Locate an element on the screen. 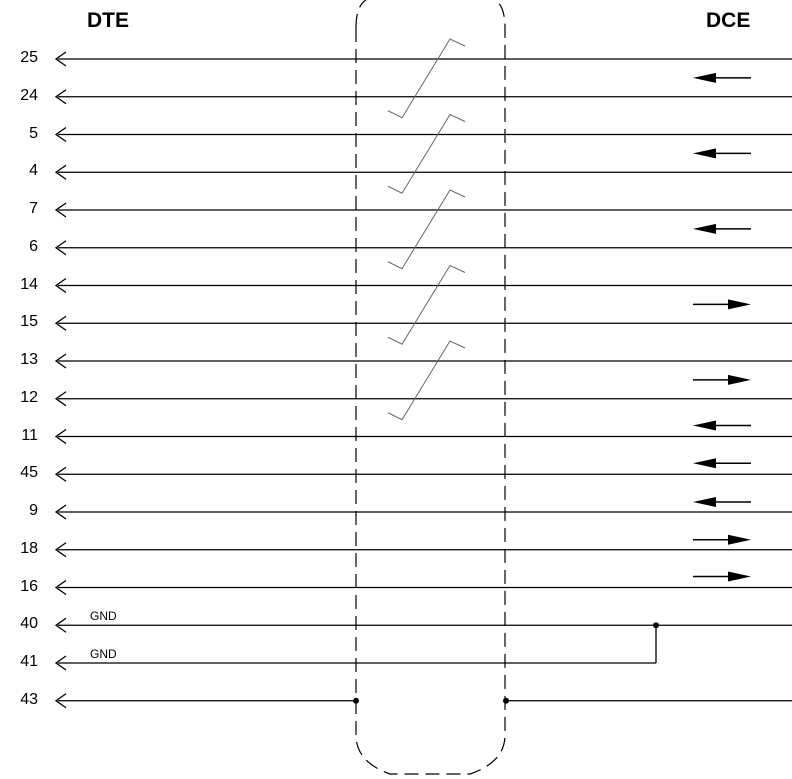  pin-label-6: 6 is located at coordinates (33, 246).